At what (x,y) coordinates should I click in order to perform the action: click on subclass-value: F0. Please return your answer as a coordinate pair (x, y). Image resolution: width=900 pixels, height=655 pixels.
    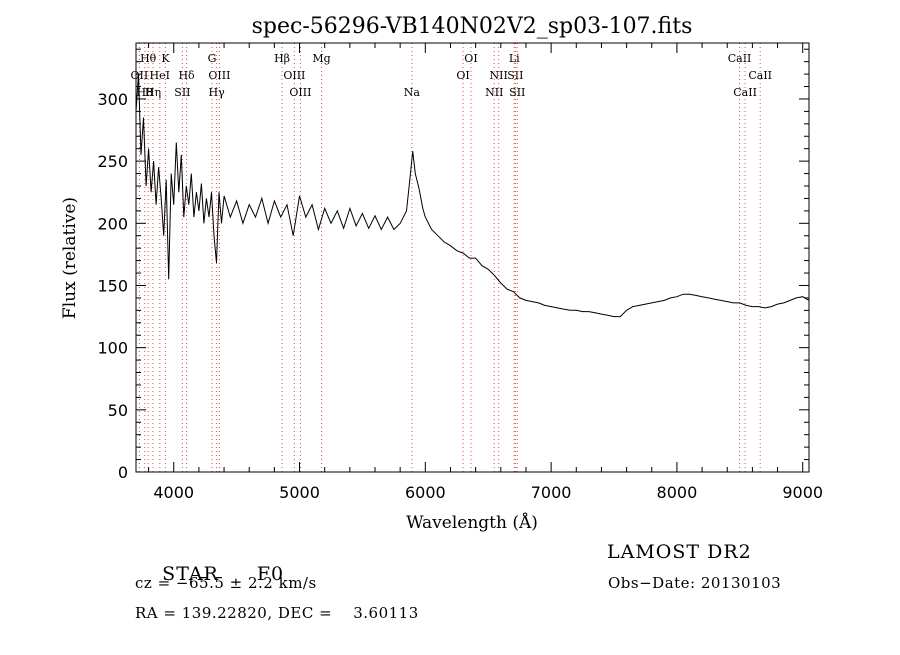
    Looking at the image, I should click on (270, 574).